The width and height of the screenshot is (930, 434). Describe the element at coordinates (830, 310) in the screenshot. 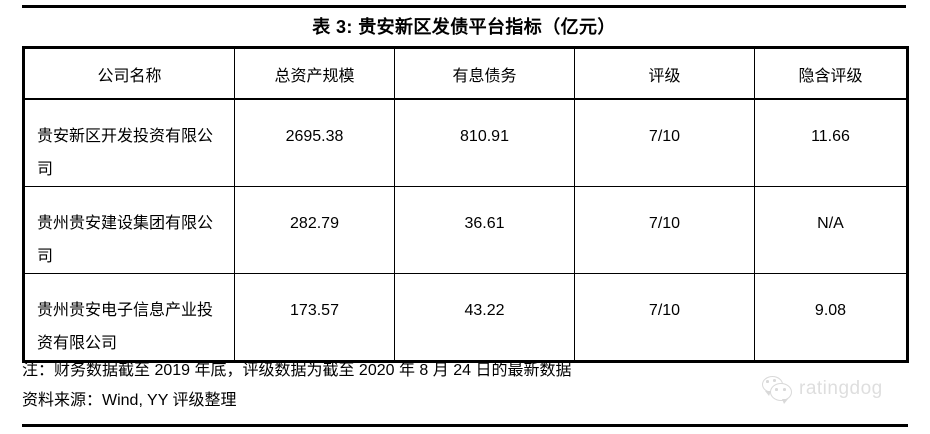

I see `cell-implied-rating-text: 9.08` at that location.